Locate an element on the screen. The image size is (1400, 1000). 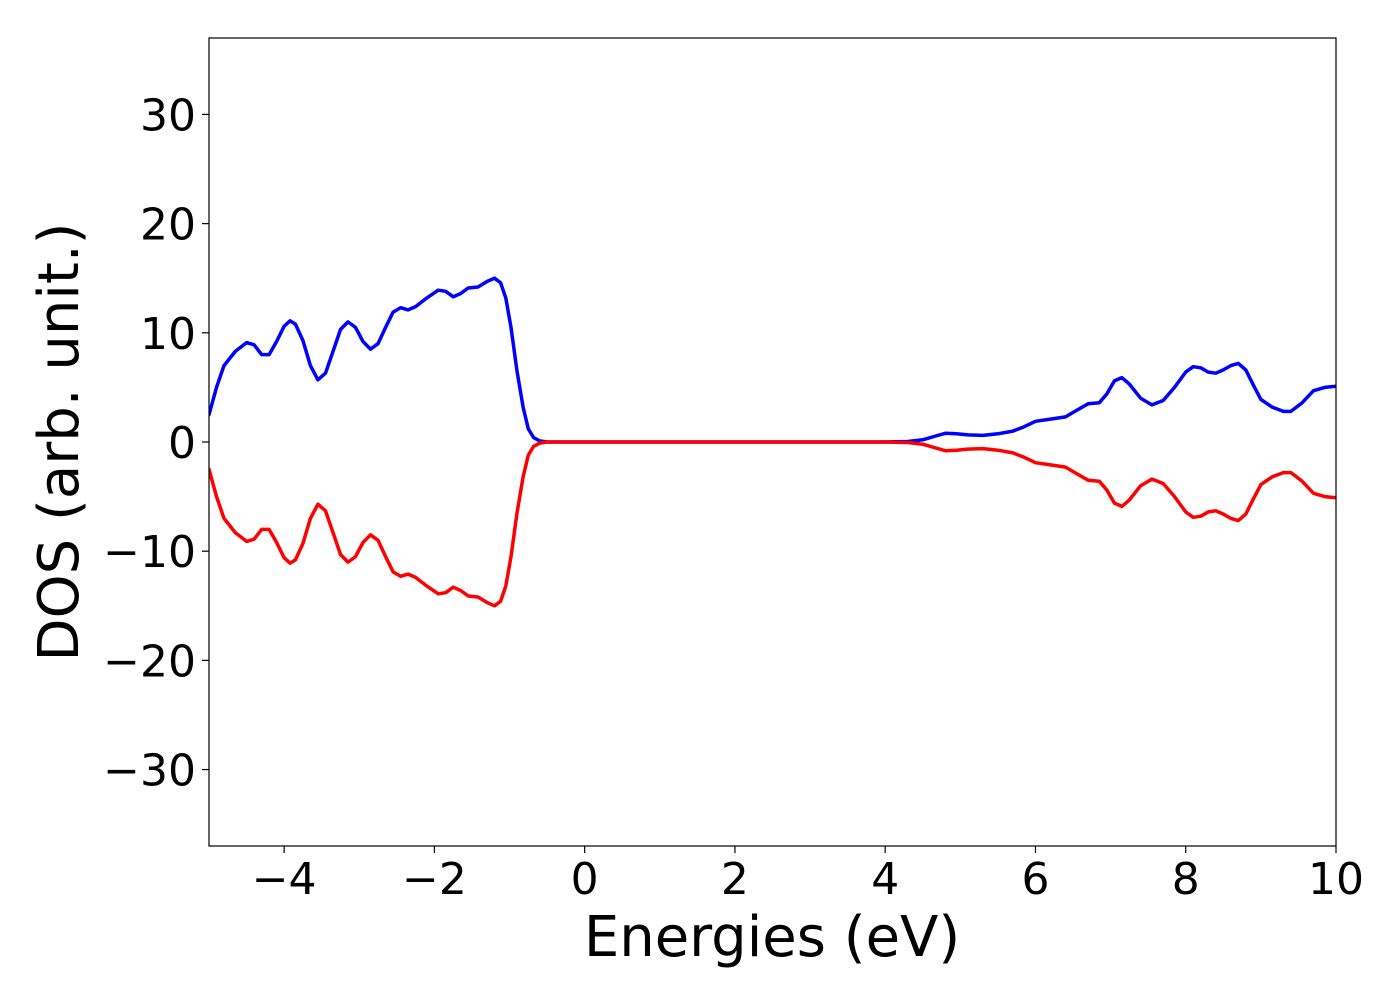
y-tick-label: 30 is located at coordinates (168, 115).